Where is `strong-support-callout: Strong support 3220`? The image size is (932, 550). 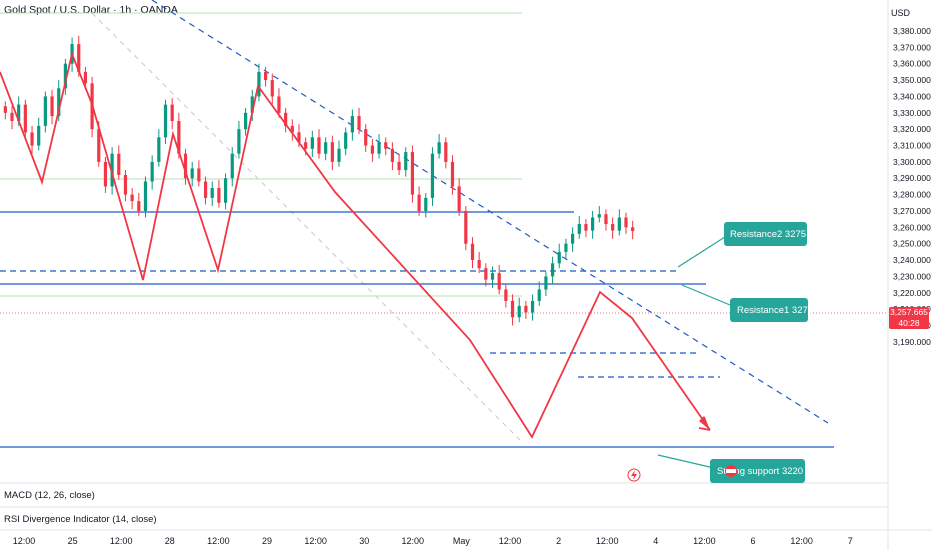 strong-support-callout: Strong support 3220 is located at coordinates (757, 471).